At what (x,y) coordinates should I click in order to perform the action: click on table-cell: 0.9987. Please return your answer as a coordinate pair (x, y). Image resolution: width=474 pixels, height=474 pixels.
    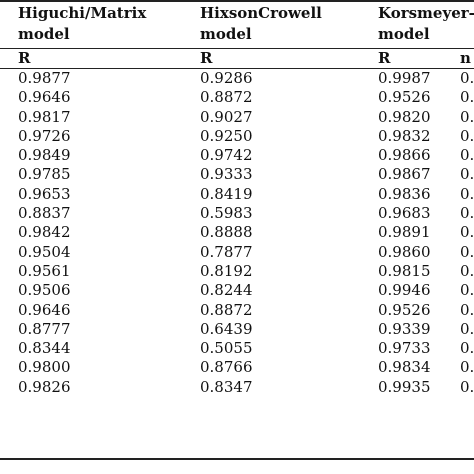
    Looking at the image, I should click on (404, 78).